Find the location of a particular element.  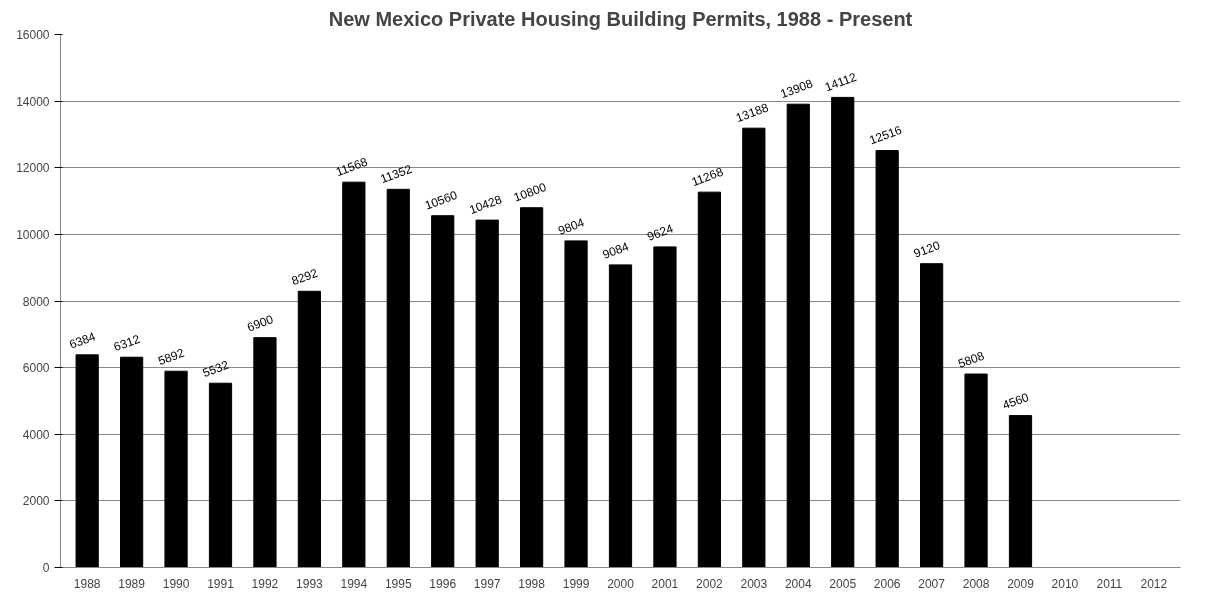

y-tick-label: 16000 is located at coordinates (33, 35).